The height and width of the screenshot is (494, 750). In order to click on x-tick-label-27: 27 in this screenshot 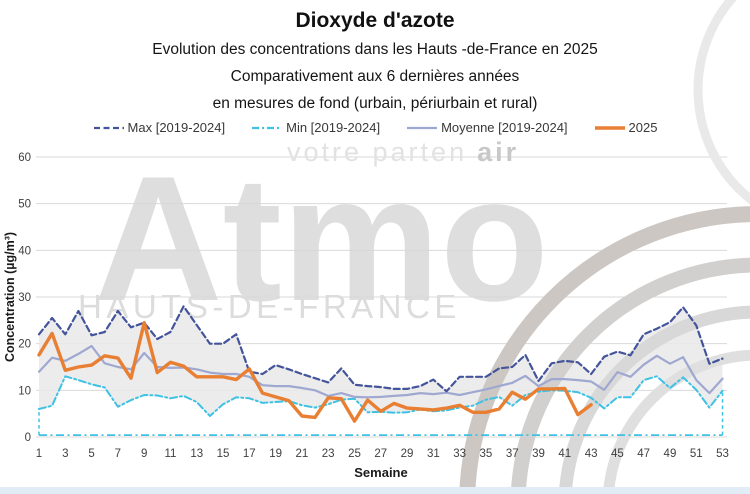, I will do `click(380, 454)`.